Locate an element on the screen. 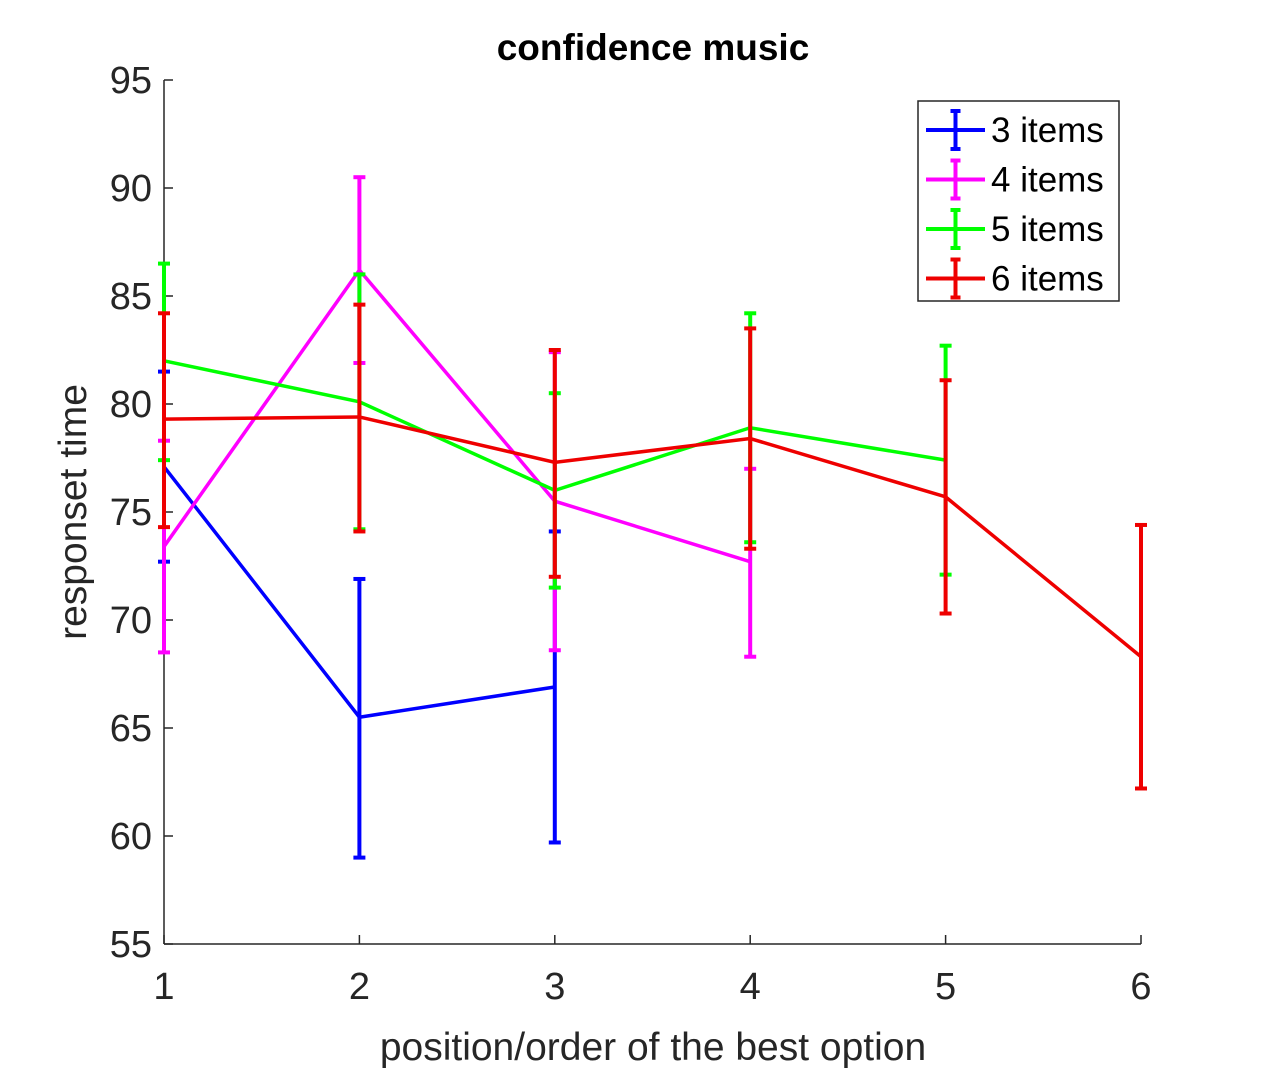 Image resolution: width=1261 pixels, height=1072 pixels. legend-label: 4 items is located at coordinates (1047, 180).